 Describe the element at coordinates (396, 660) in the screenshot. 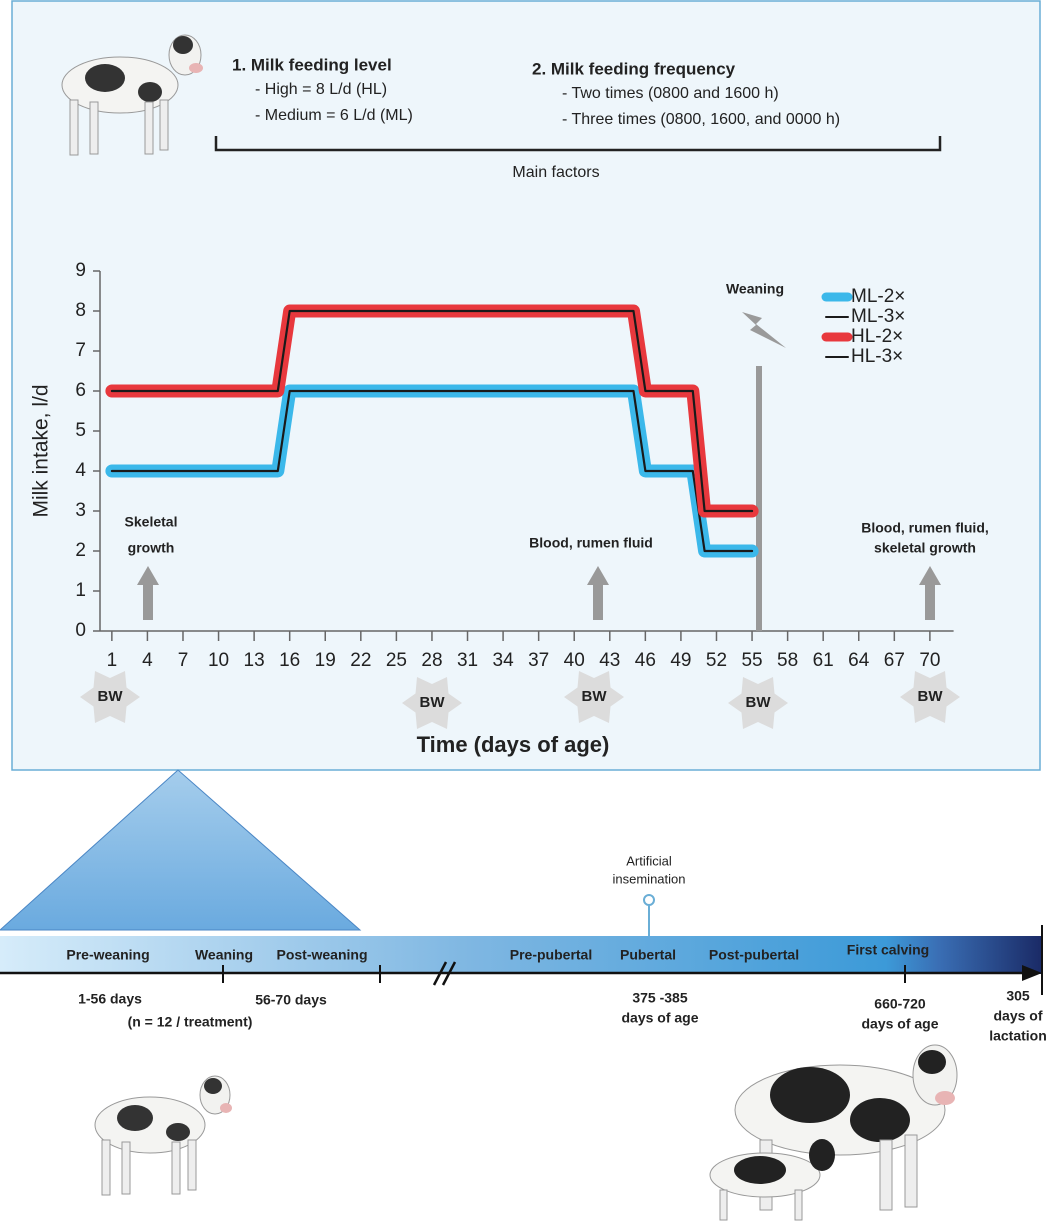

I see `x-tick-label: 25` at that location.